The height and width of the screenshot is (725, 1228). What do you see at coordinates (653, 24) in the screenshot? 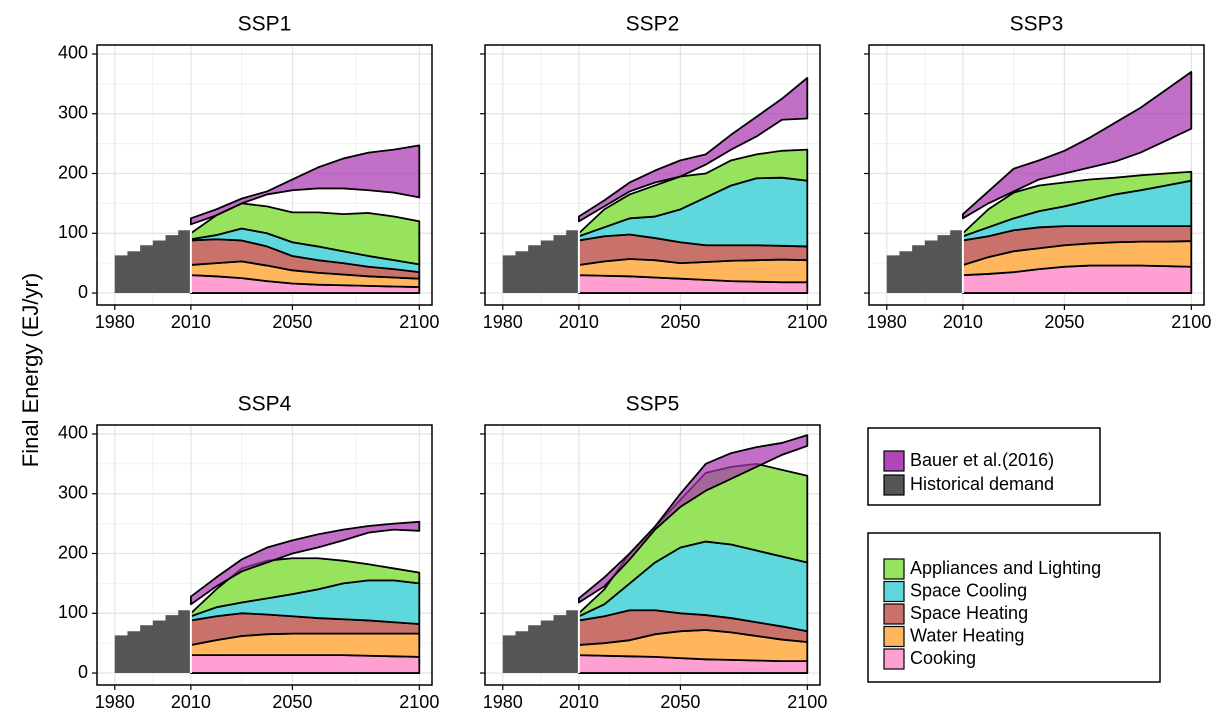
I see `panel-title: SSP2` at bounding box center [653, 24].